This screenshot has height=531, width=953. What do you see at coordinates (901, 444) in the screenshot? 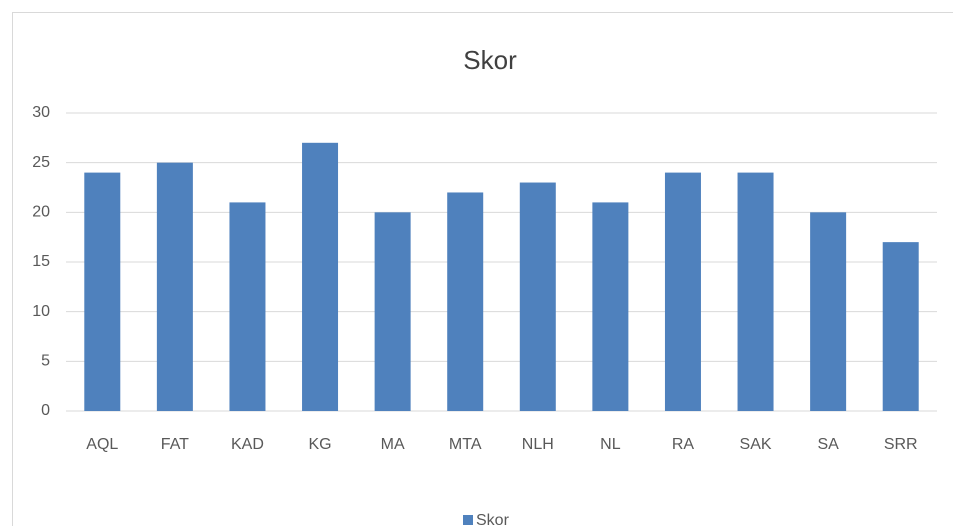
I see `x-tick-label: SRR` at bounding box center [901, 444].